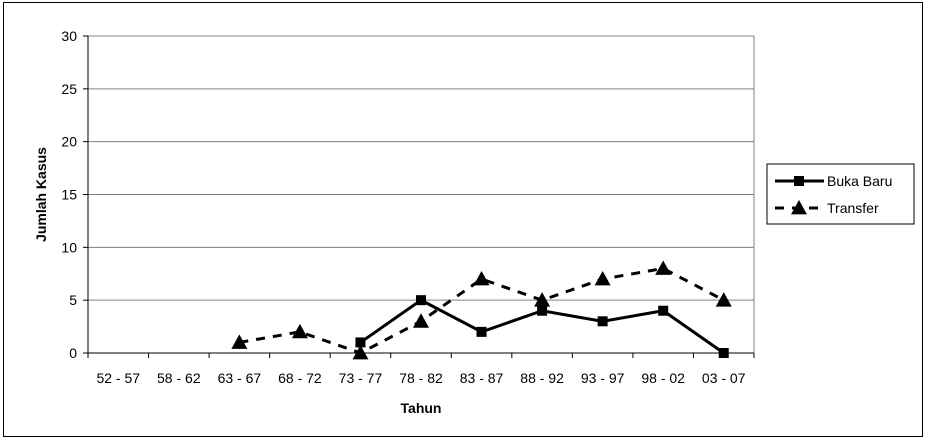 Image resolution: width=928 pixels, height=441 pixels. Describe the element at coordinates (361, 378) in the screenshot. I see `x-tick-label: 73 - 77` at that location.